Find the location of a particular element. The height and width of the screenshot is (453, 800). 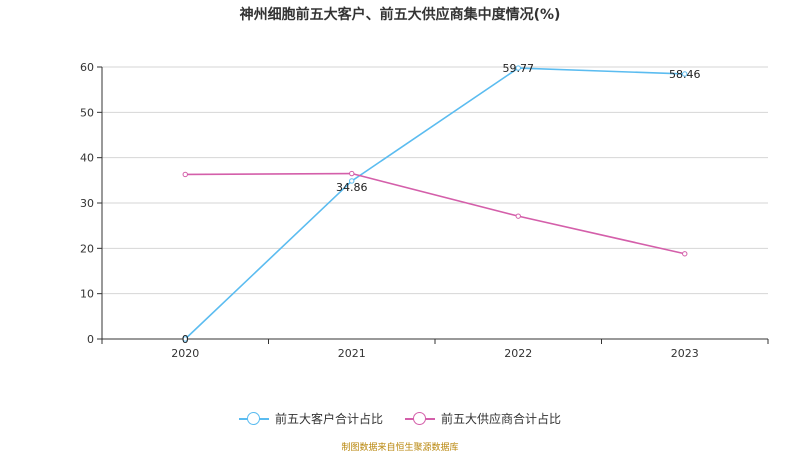

y-tick-label: 20 is located at coordinates (87, 248).